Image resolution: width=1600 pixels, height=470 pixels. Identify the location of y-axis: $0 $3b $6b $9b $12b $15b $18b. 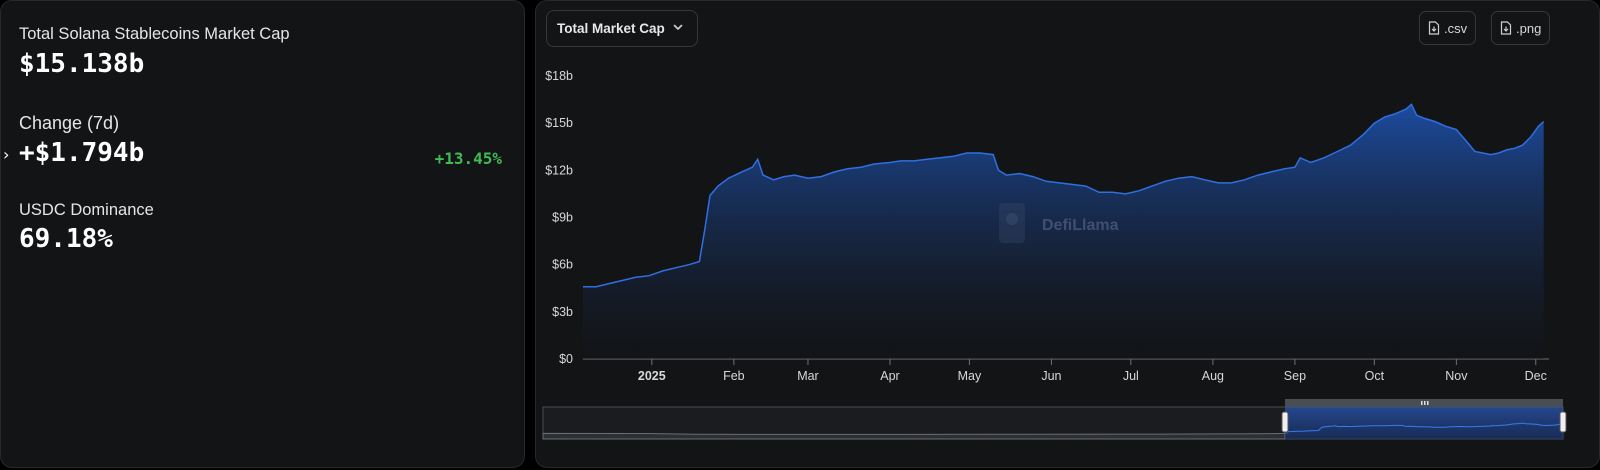
(559, 217).